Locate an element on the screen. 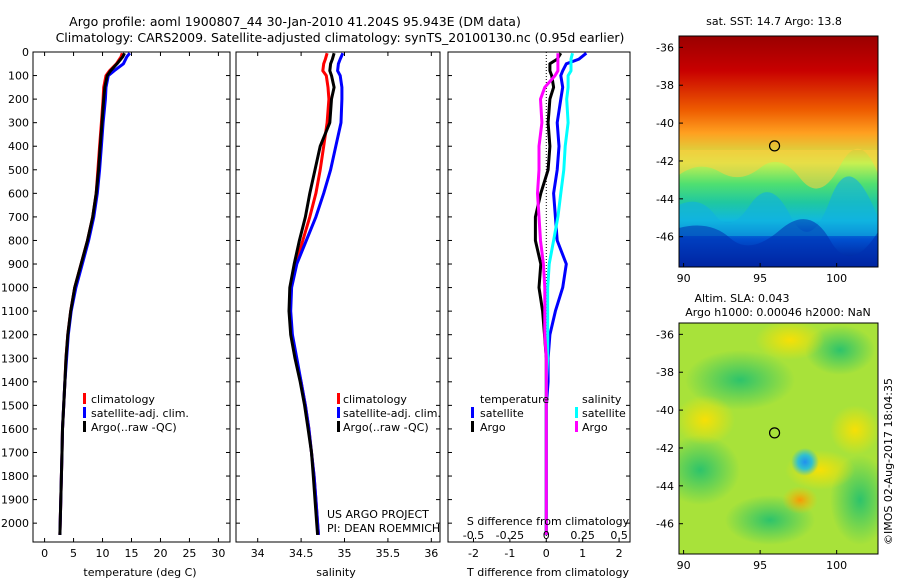 The width and height of the screenshot is (900, 580). y-tick-label: 600 is located at coordinates (18, 193).